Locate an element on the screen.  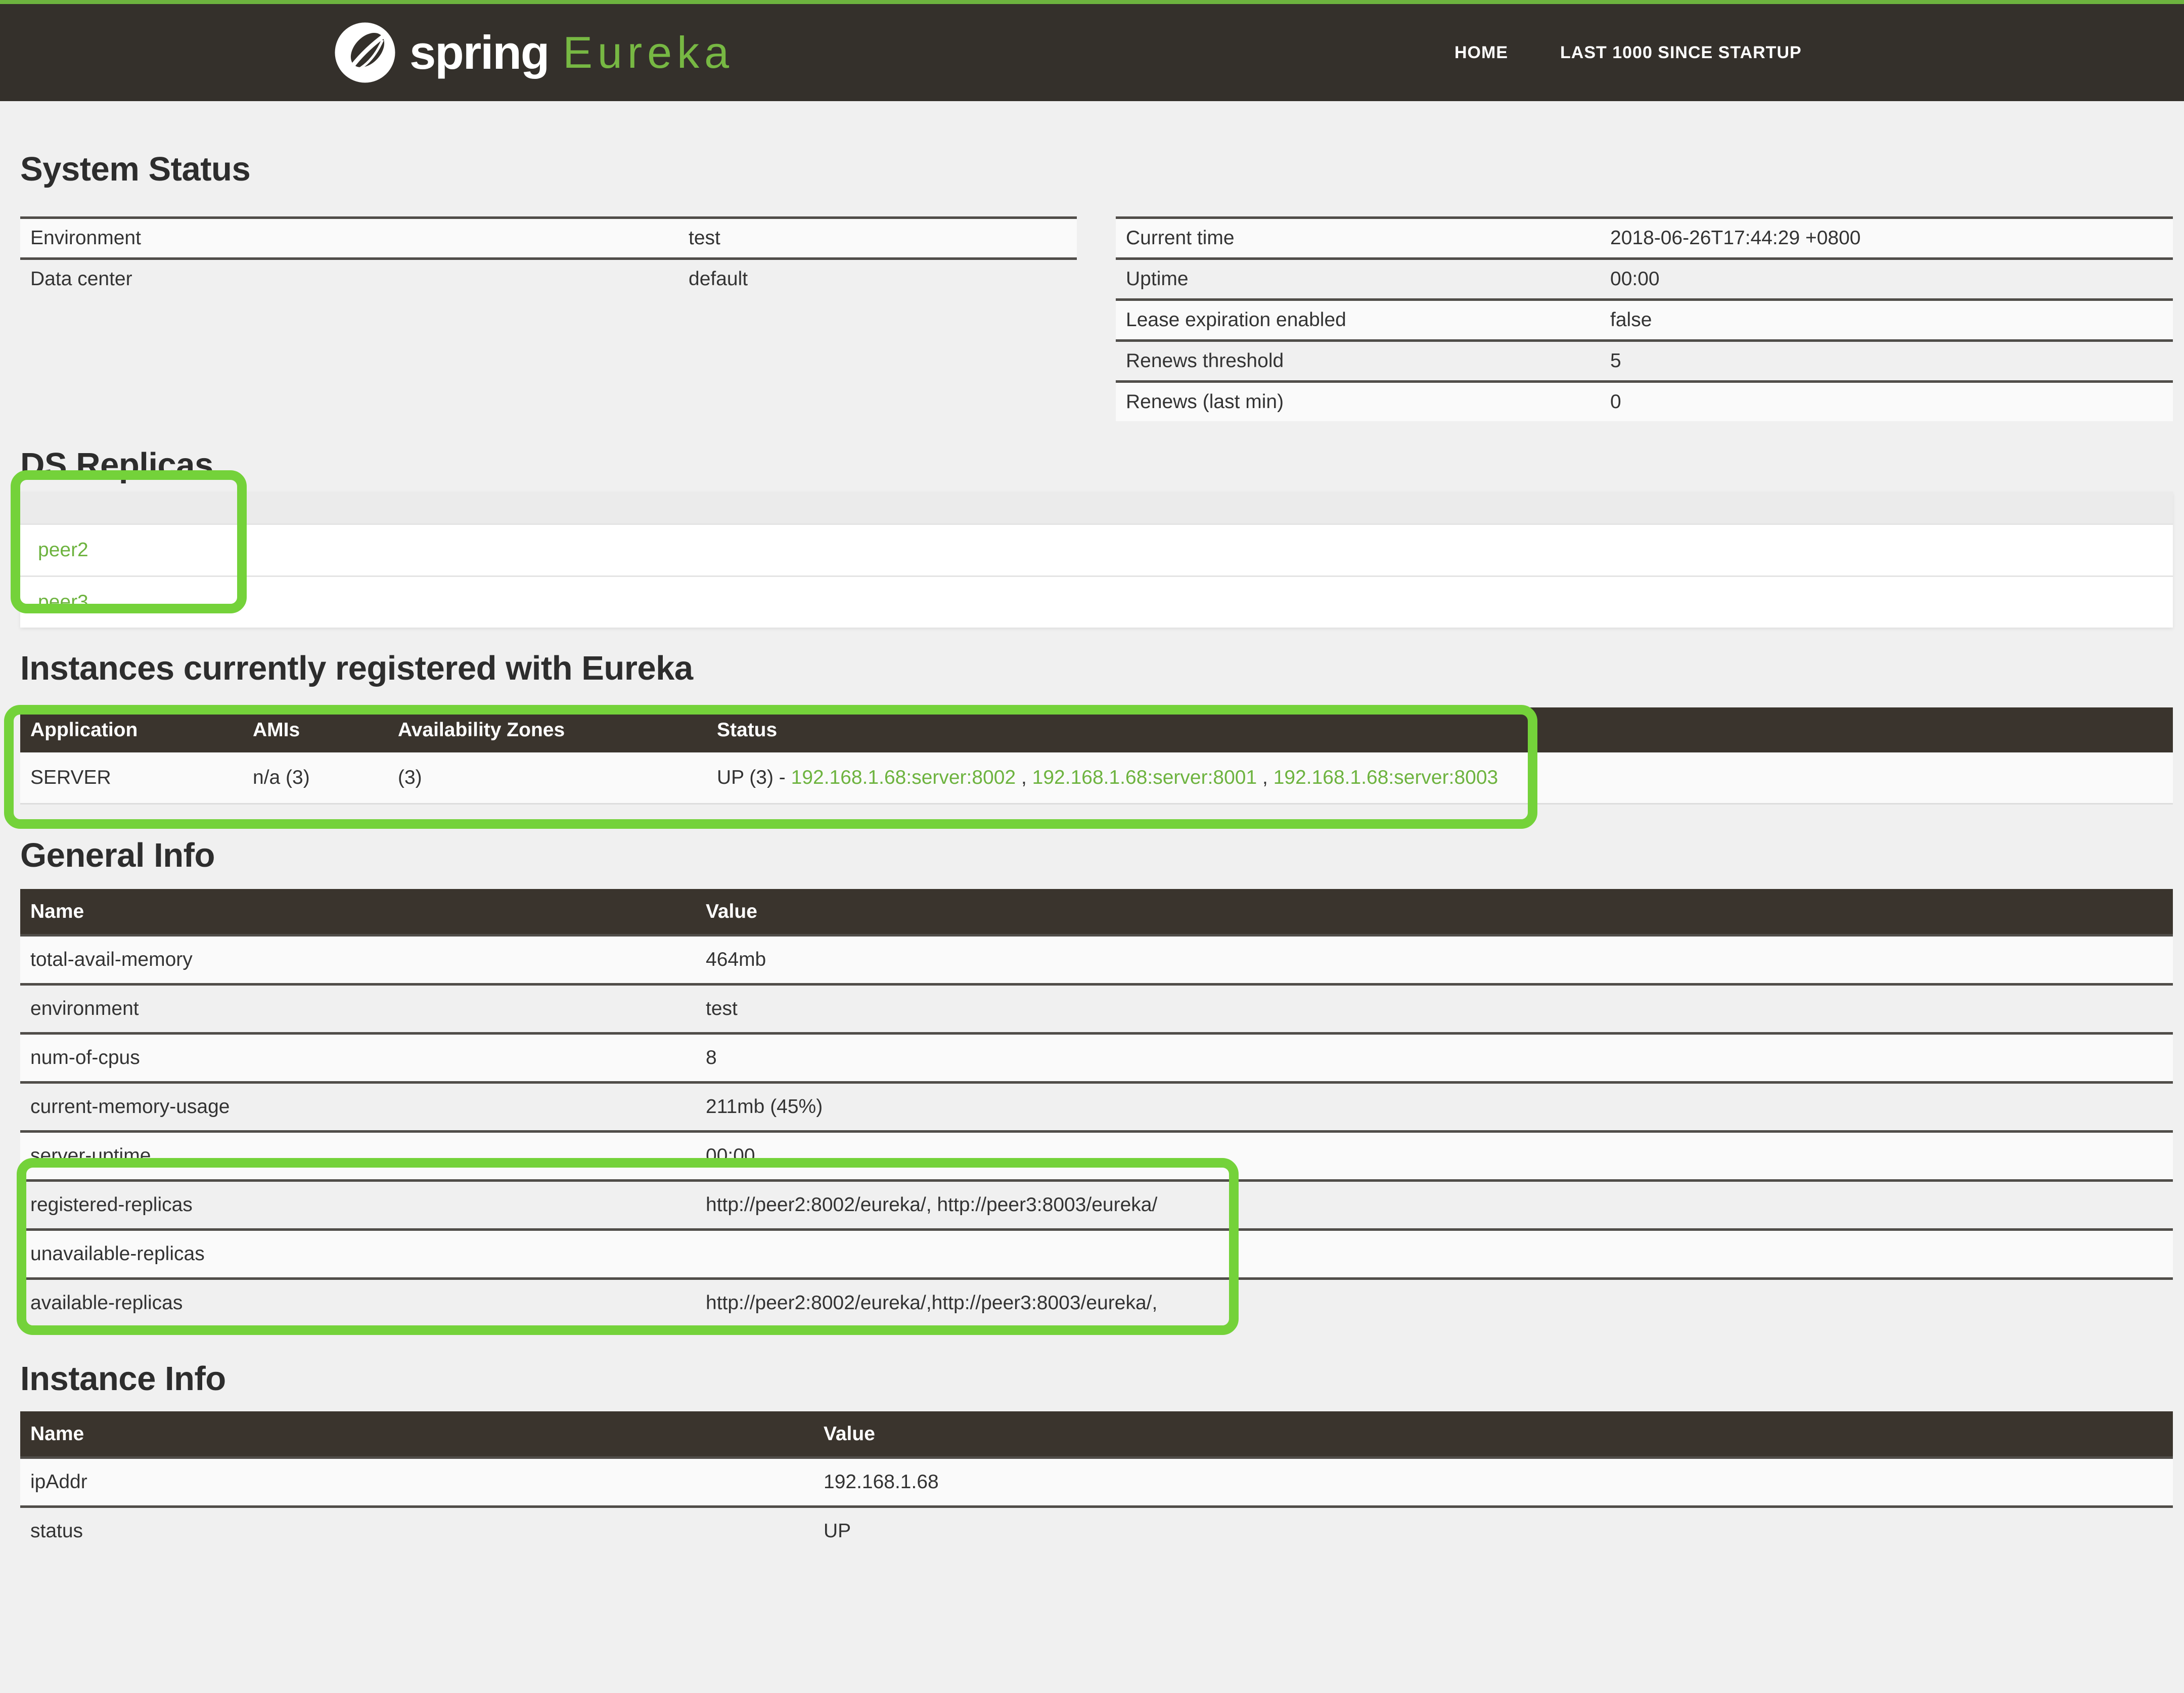
table-row: Uptime 00:00 is located at coordinates (1644, 278).